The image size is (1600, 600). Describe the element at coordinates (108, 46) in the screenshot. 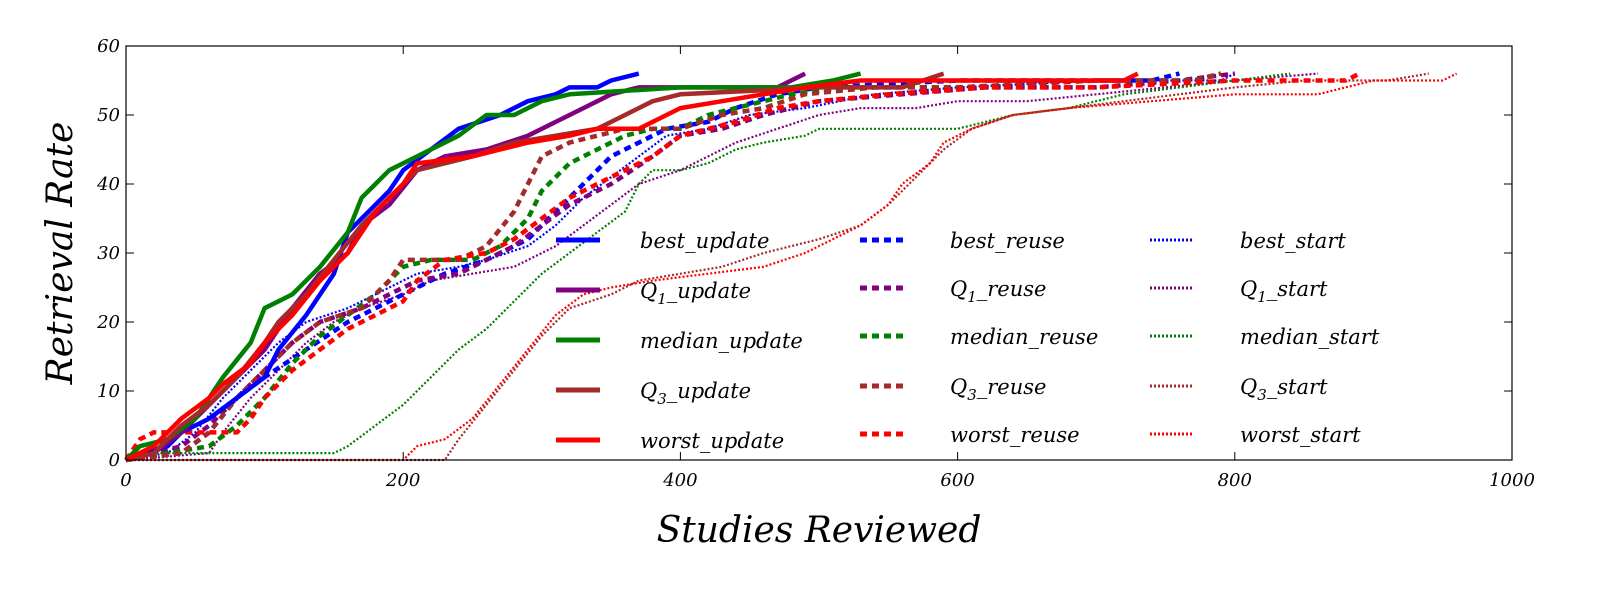

I see `y-tick-label: 60` at that location.